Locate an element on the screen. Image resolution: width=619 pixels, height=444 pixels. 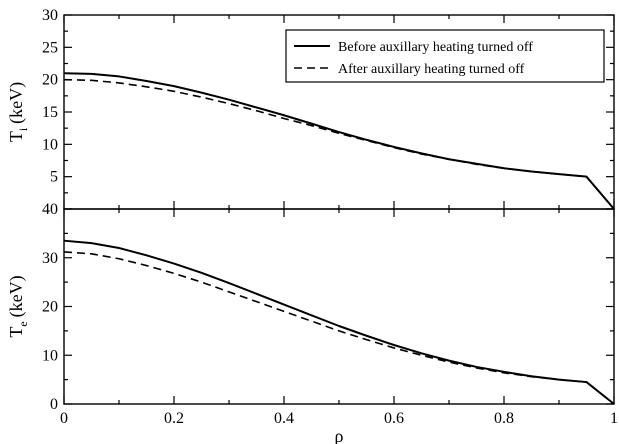
x-tick-label: 0.4 is located at coordinates (284, 418).